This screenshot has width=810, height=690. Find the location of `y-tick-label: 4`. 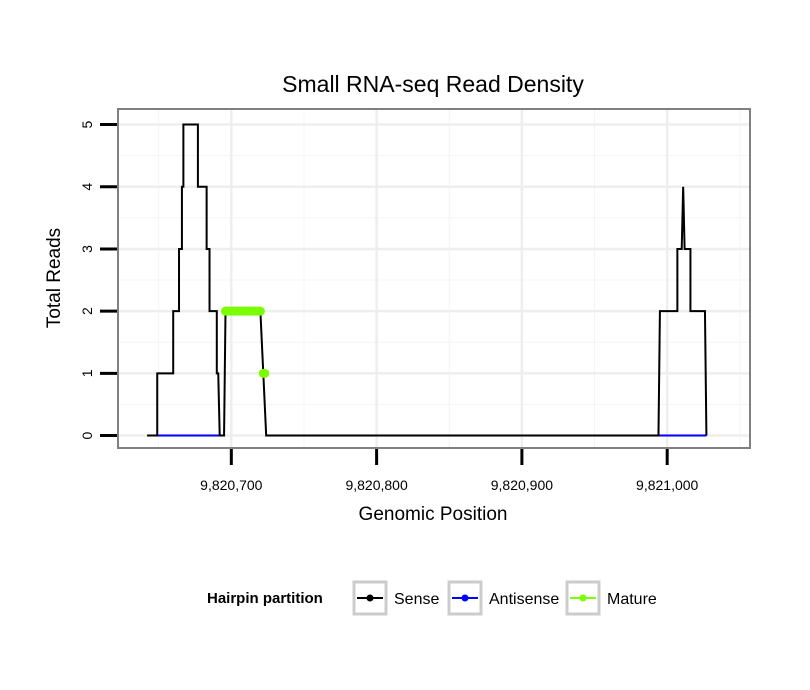

y-tick-label: 4 is located at coordinates (87, 187).